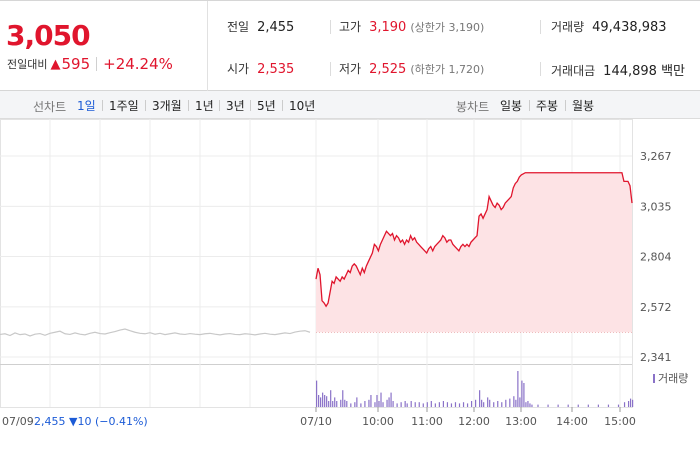  I want to click on x-tick-label: 12:00, so click(474, 421).